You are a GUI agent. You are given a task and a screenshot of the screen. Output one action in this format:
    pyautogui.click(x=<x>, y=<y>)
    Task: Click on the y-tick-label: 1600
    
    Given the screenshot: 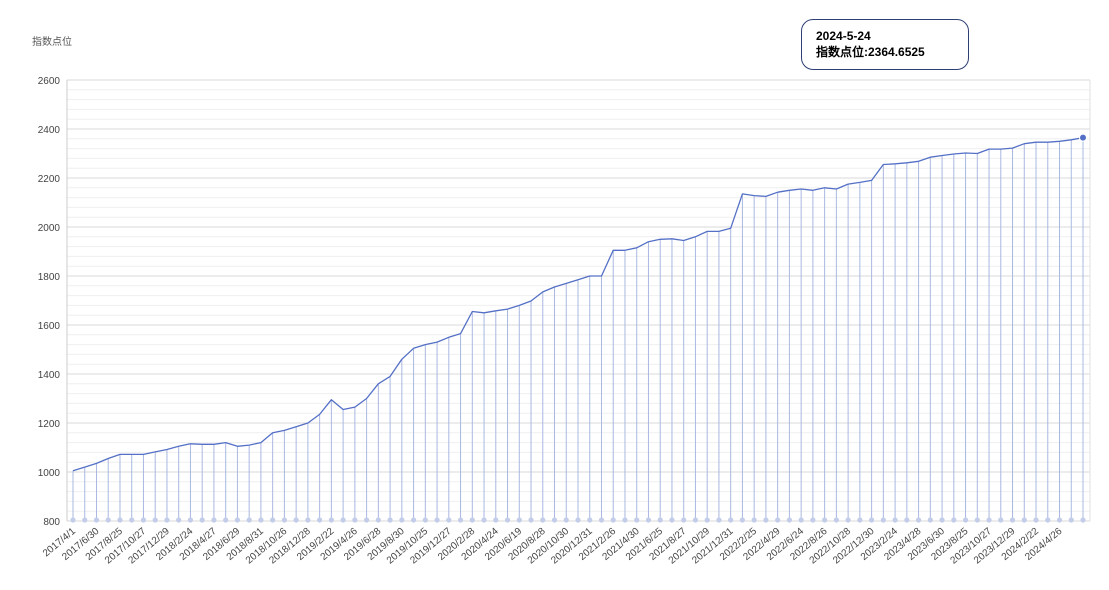 What is the action you would take?
    pyautogui.click(x=49, y=326)
    